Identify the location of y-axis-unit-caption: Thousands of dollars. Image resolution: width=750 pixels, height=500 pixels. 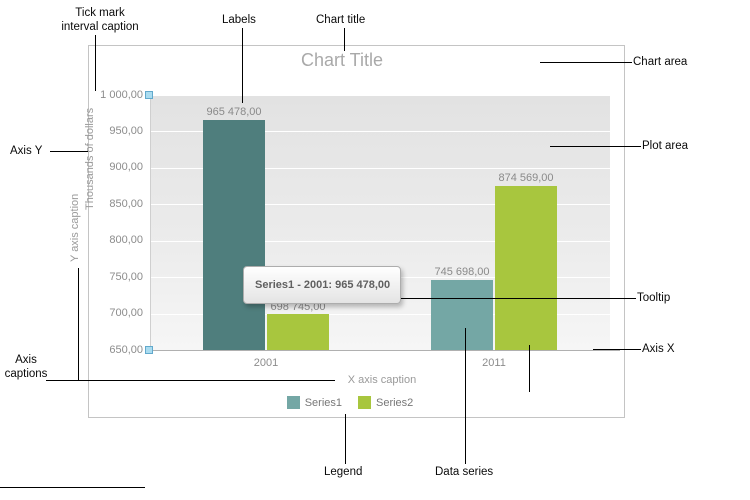
(90, 159).